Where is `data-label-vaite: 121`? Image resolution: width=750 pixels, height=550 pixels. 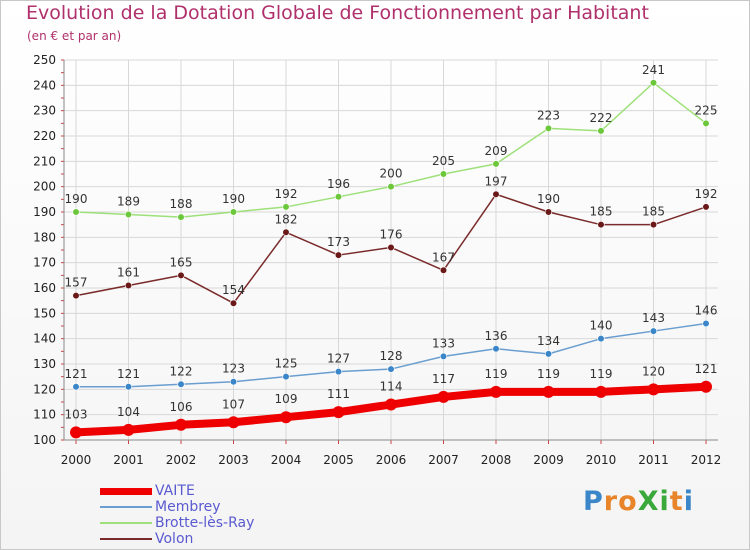
data-label-vaite: 121 is located at coordinates (706, 369).